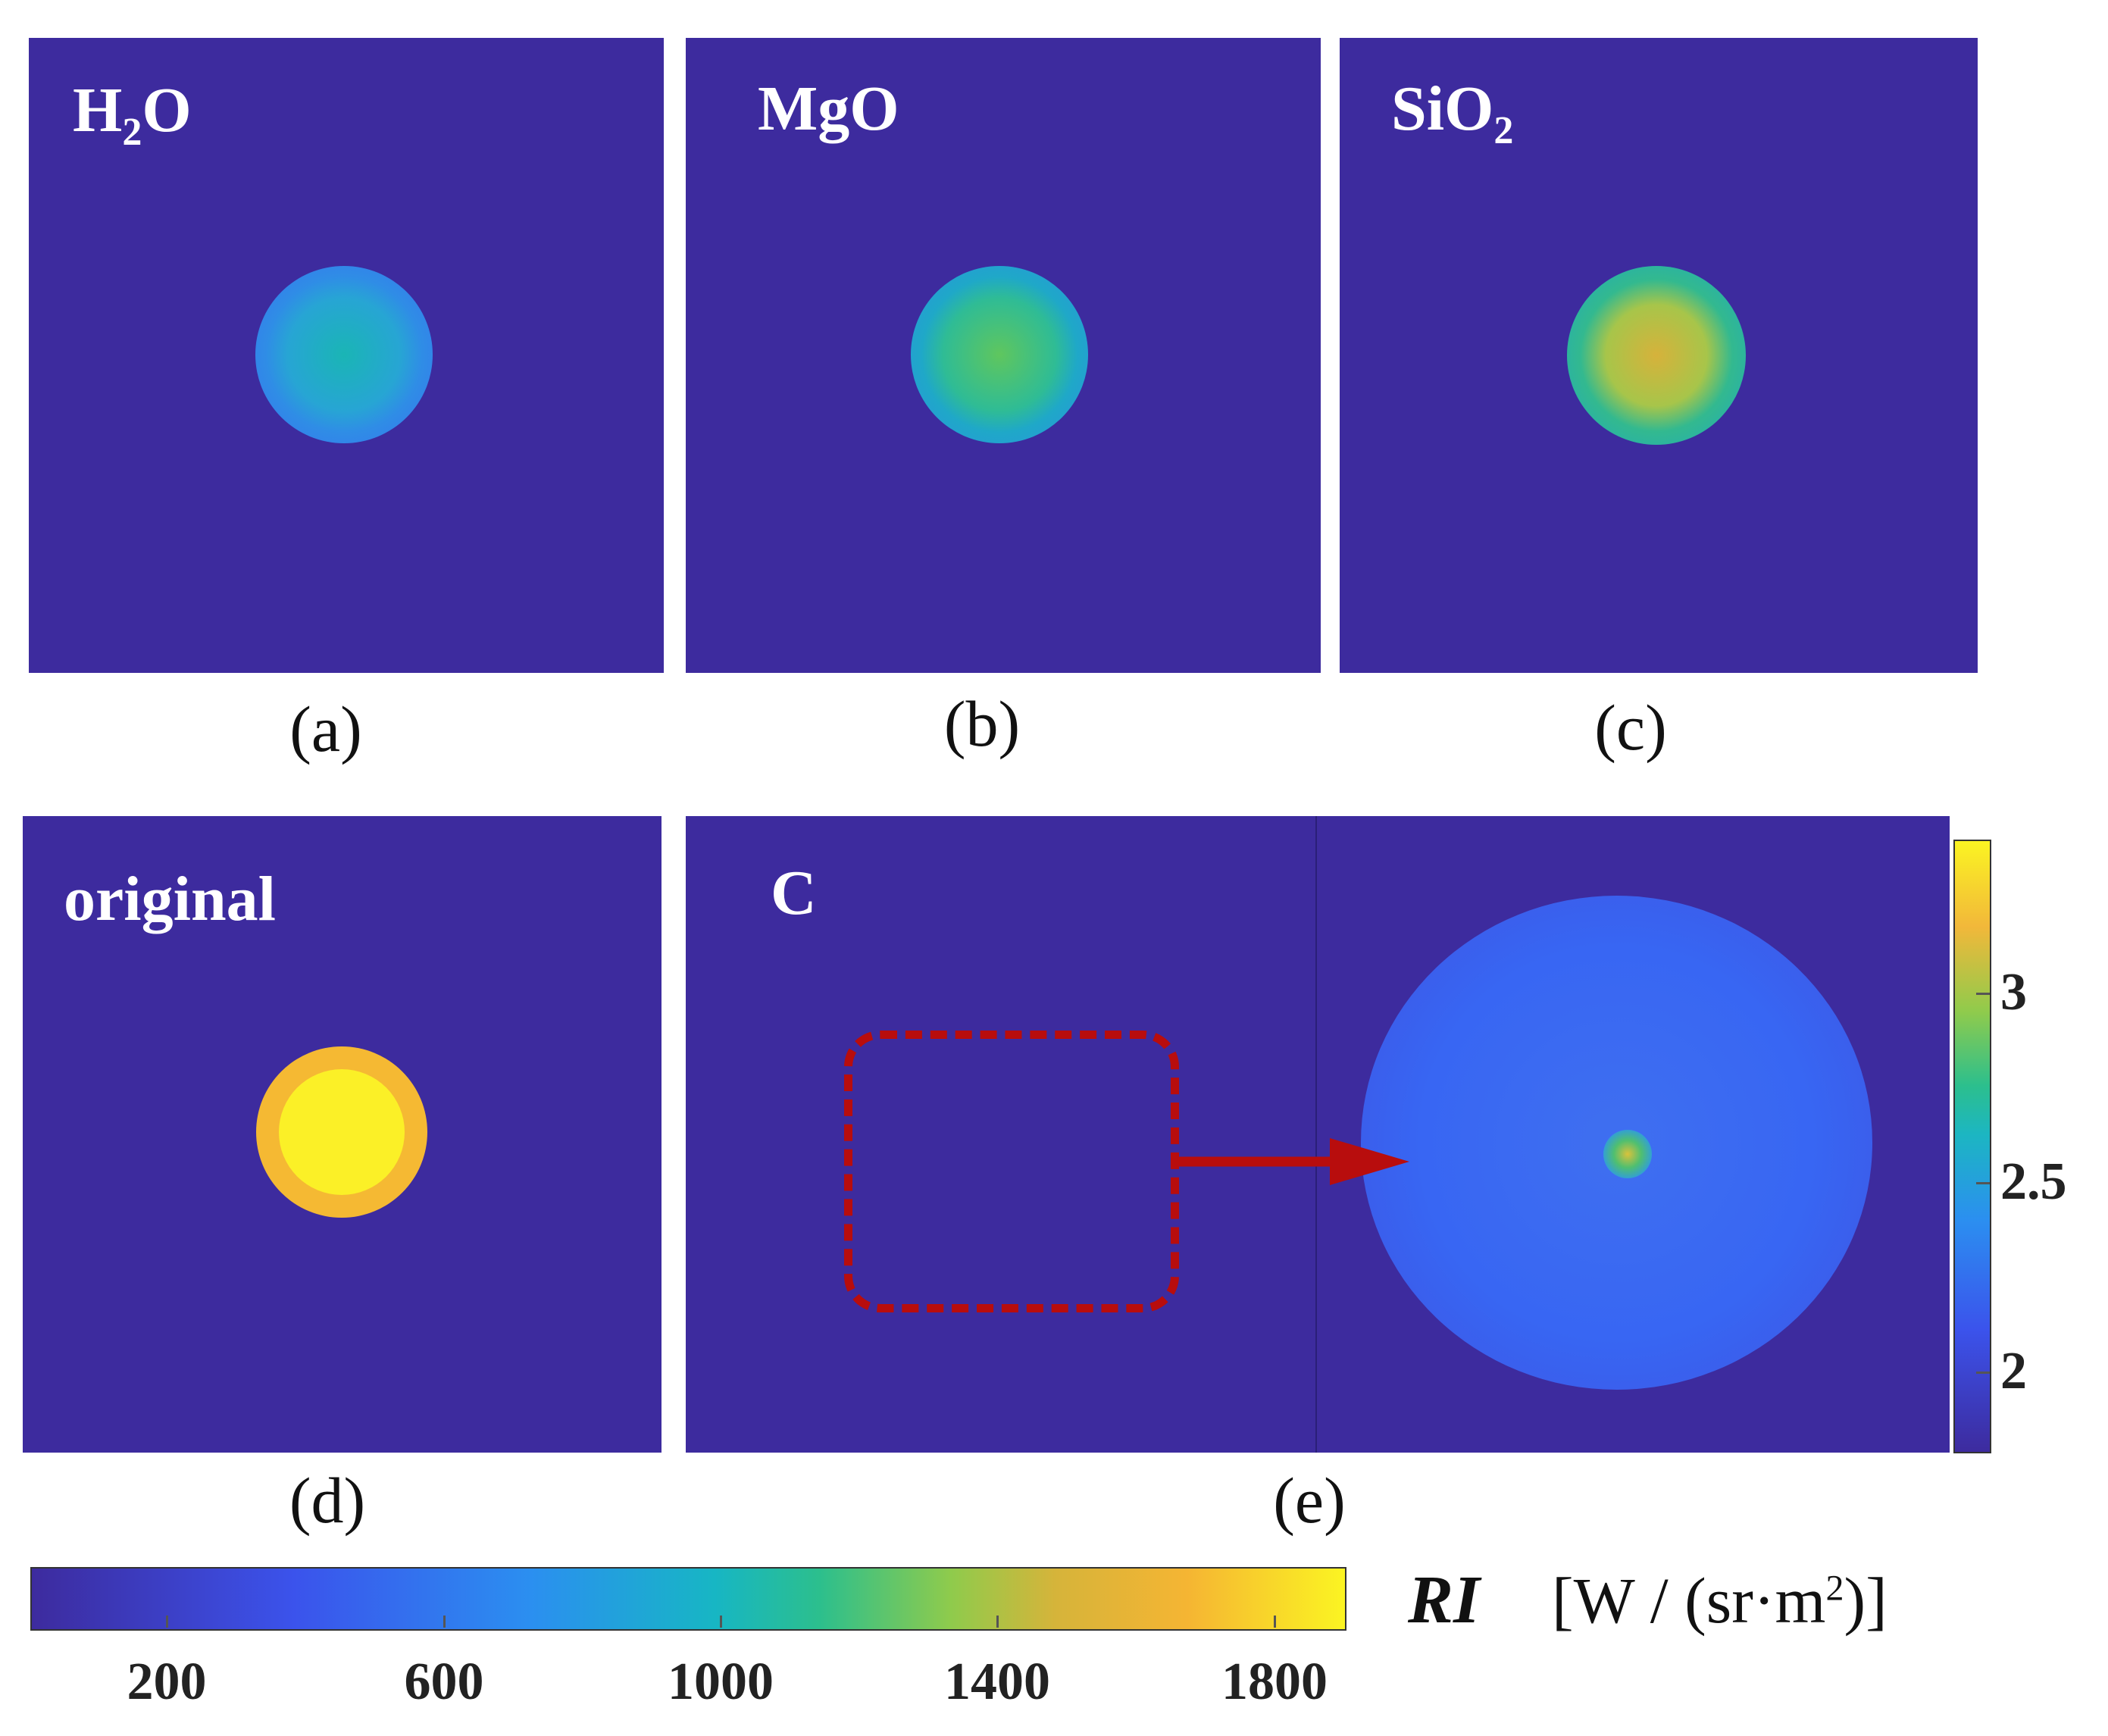  I want to click on vertical-colorbar, so click(1972, 1146).